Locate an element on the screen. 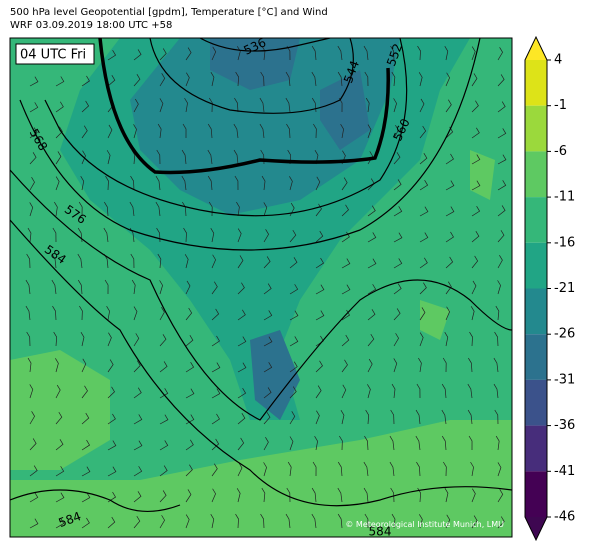 This screenshot has height=548, width=599. colorbar-tick-label: -26 is located at coordinates (564, 334).